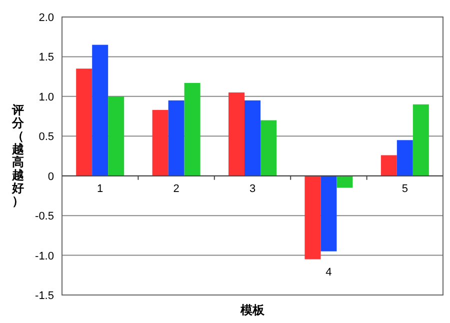 This screenshot has height=323, width=450. I want to click on x-tick-label: 3, so click(252, 188).